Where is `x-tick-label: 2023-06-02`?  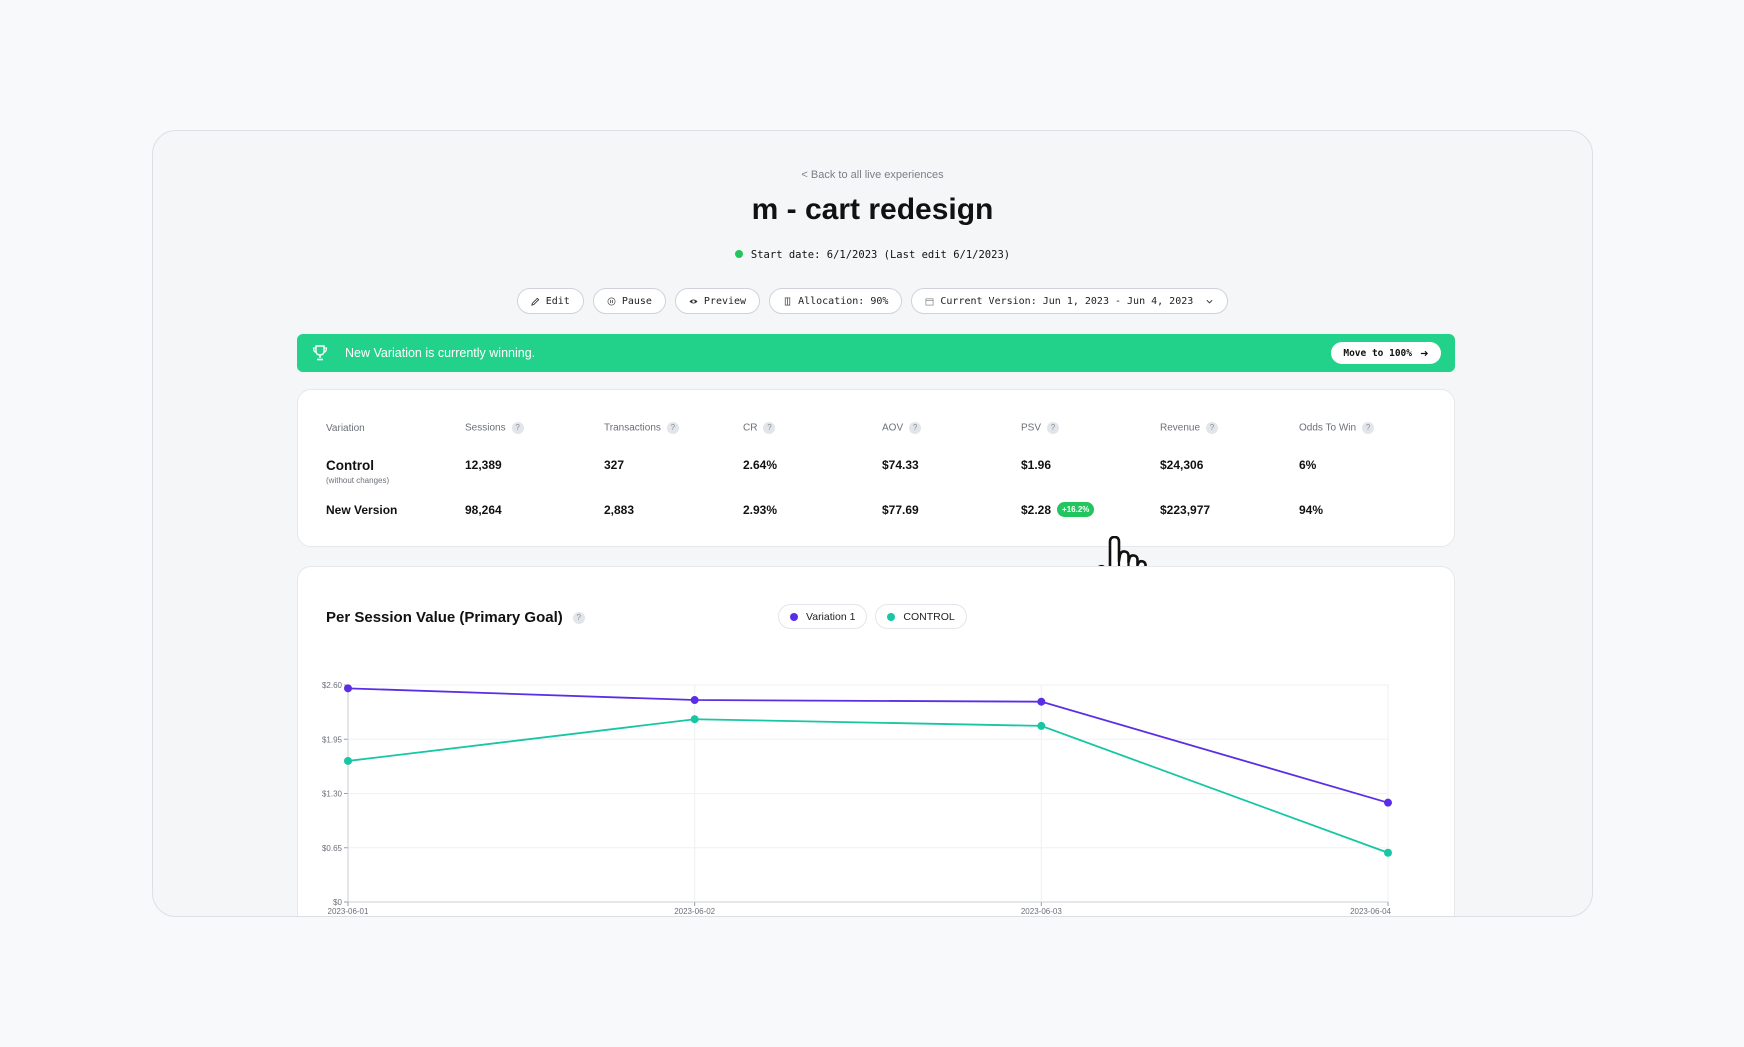 x-tick-label: 2023-06-02 is located at coordinates (694, 911).